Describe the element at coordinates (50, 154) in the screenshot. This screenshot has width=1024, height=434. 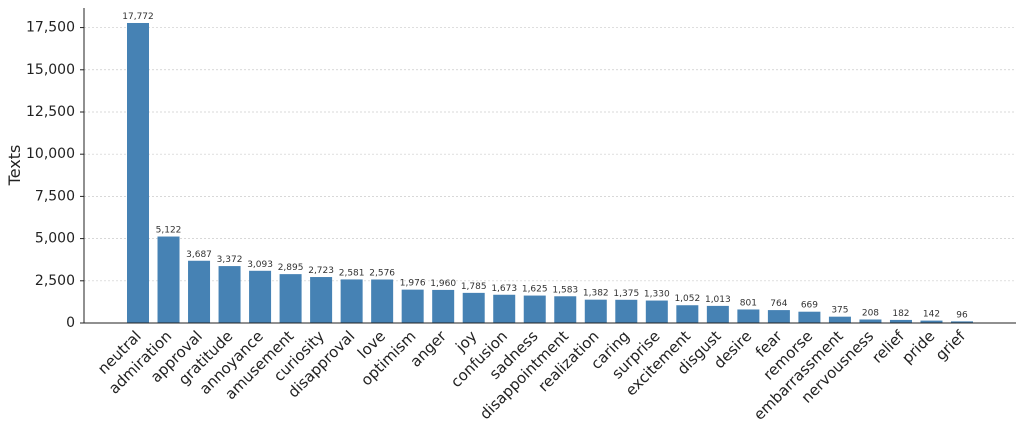
I see `y-tick-label: 10,000` at that location.